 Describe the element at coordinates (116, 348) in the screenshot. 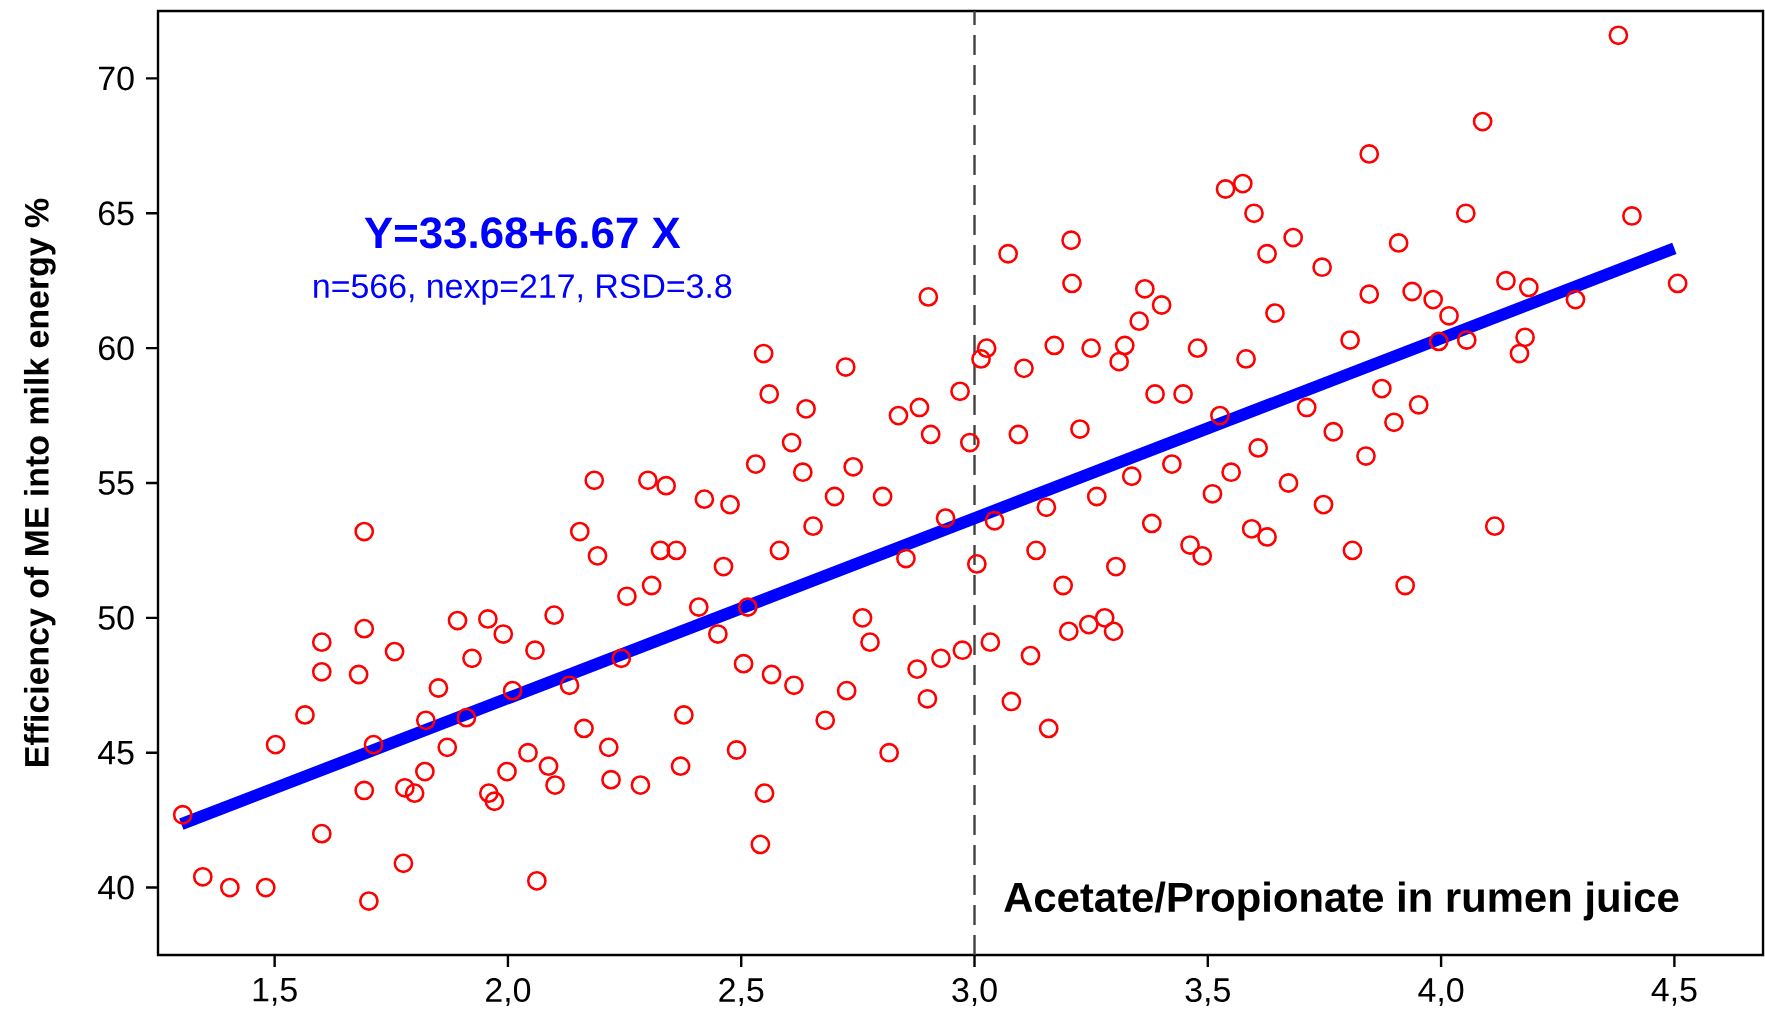

I see `y-tick-label: 60` at that location.